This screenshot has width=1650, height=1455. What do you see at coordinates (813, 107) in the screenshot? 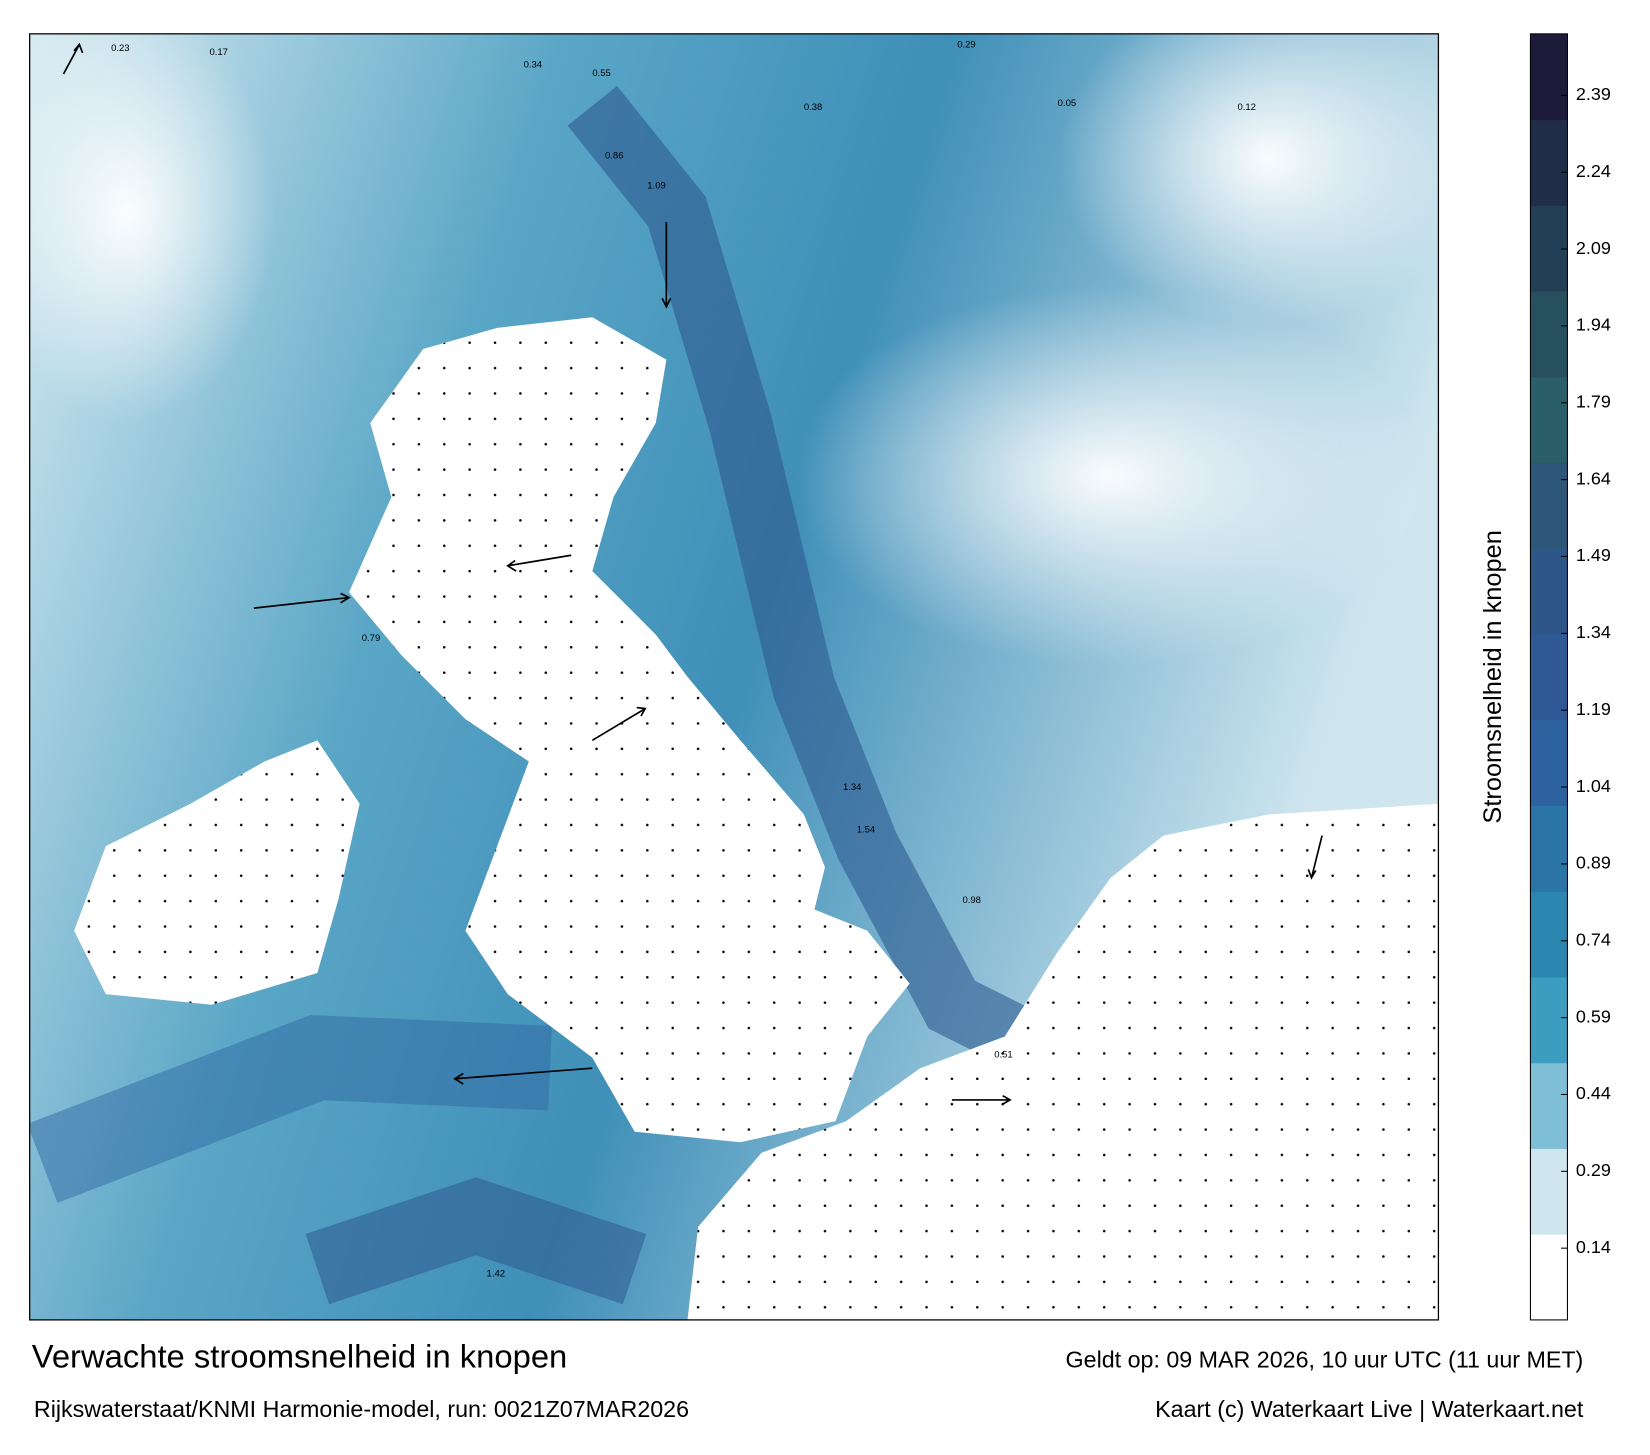
I see `map-label: 0.38` at bounding box center [813, 107].